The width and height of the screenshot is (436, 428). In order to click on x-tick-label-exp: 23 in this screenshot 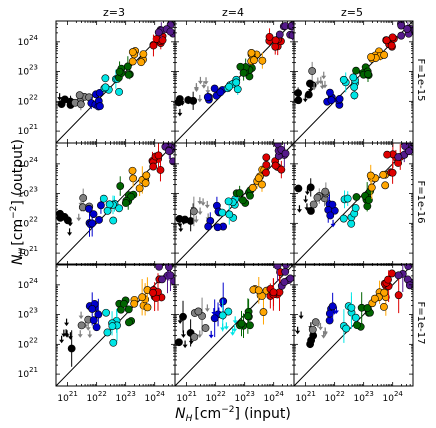, I will do `click(250, 394)`.